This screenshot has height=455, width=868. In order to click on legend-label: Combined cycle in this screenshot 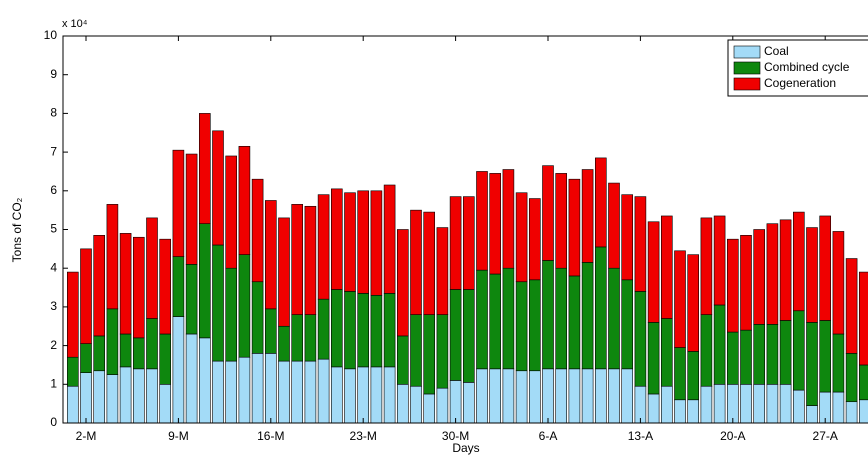, I will do `click(807, 67)`.